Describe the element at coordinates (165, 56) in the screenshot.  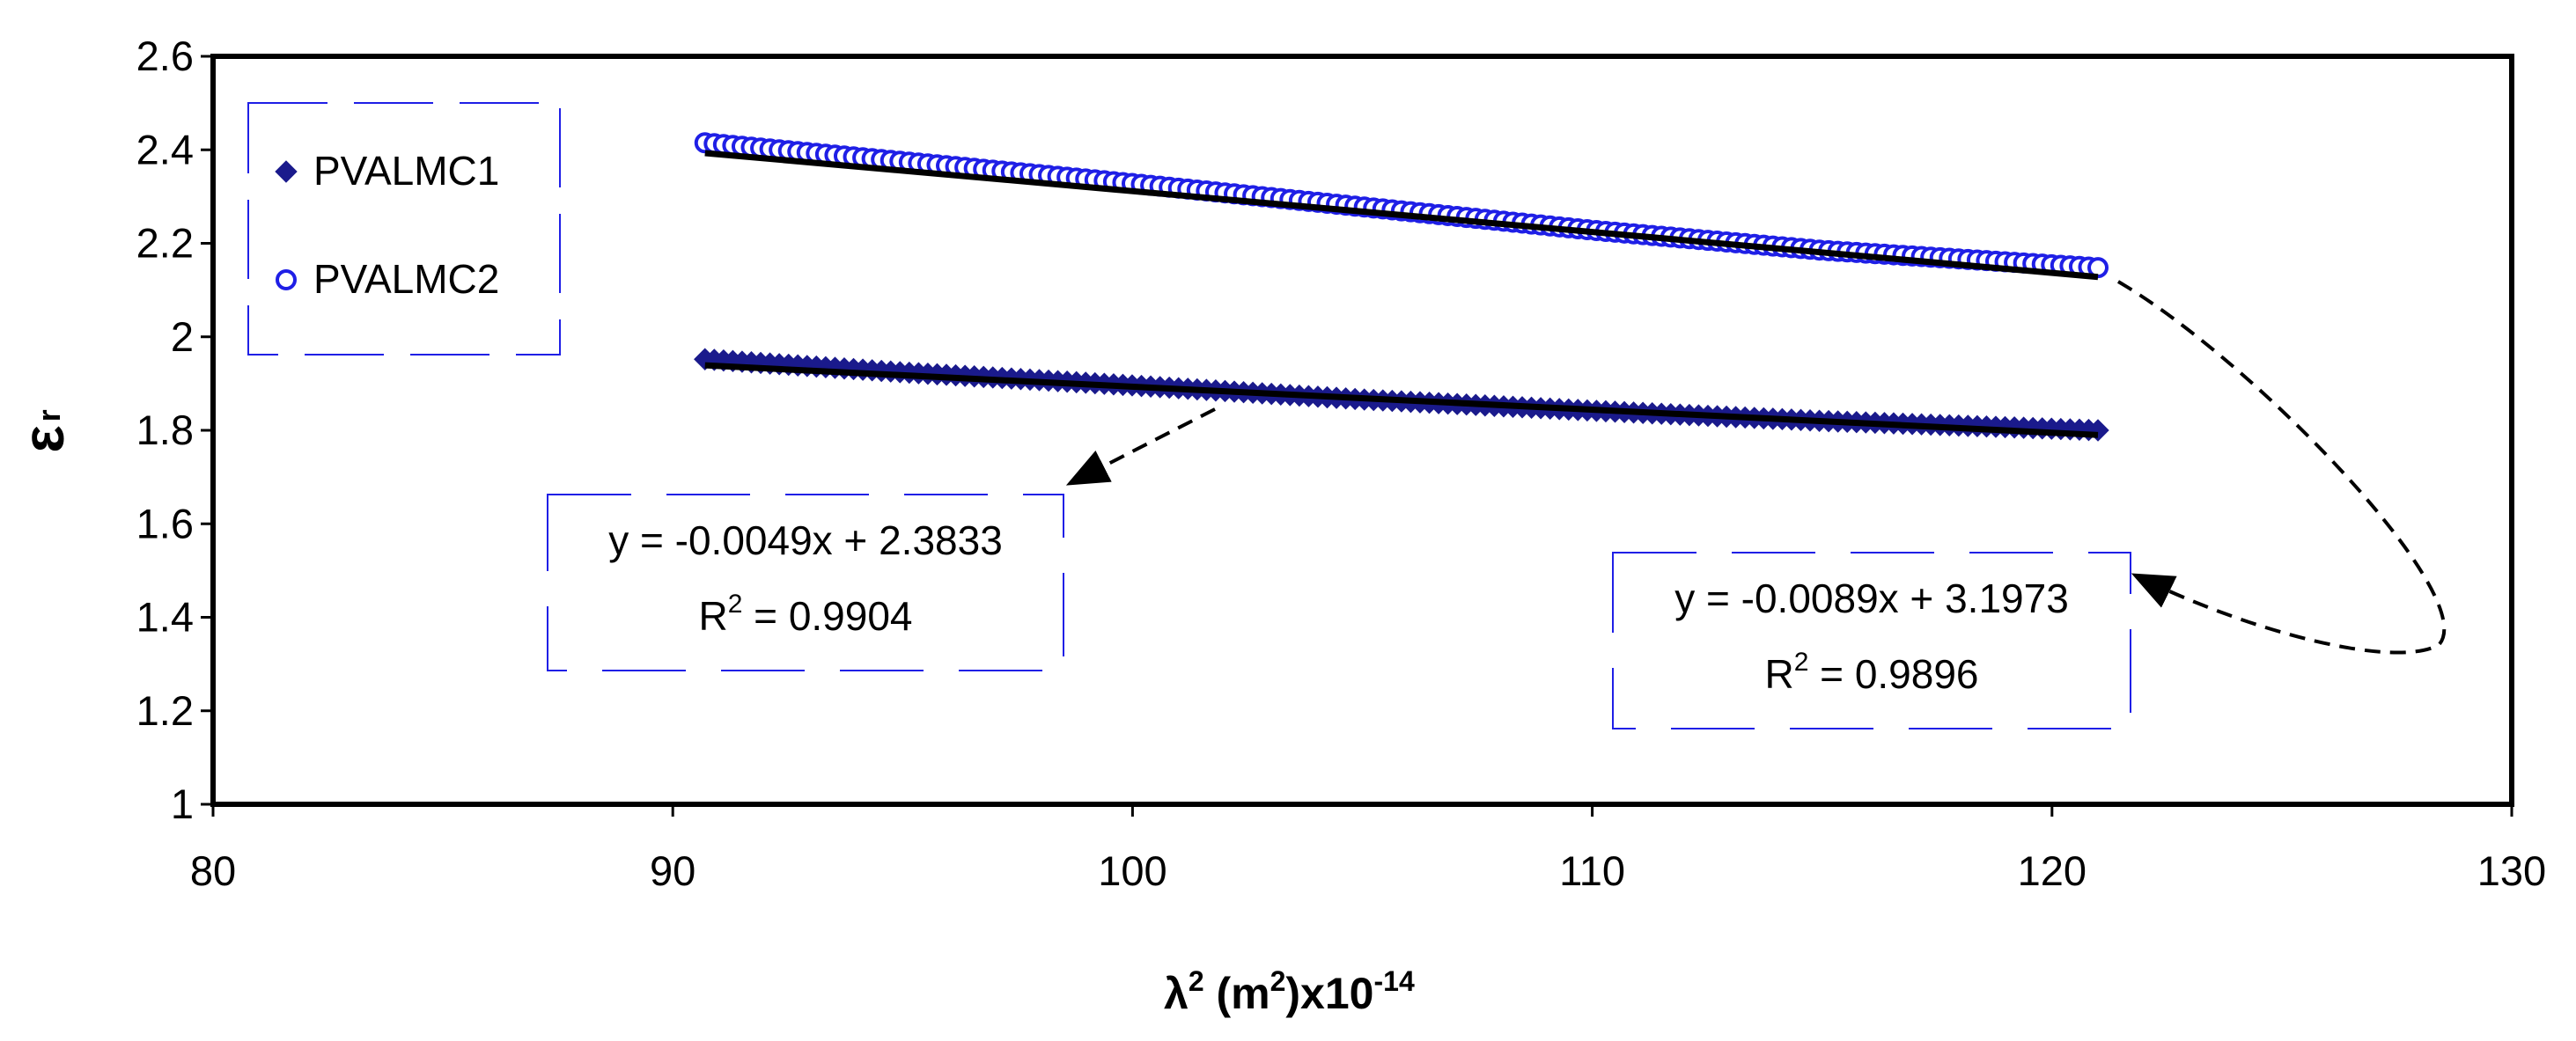
I see `y-tick-label: 2.6` at that location.